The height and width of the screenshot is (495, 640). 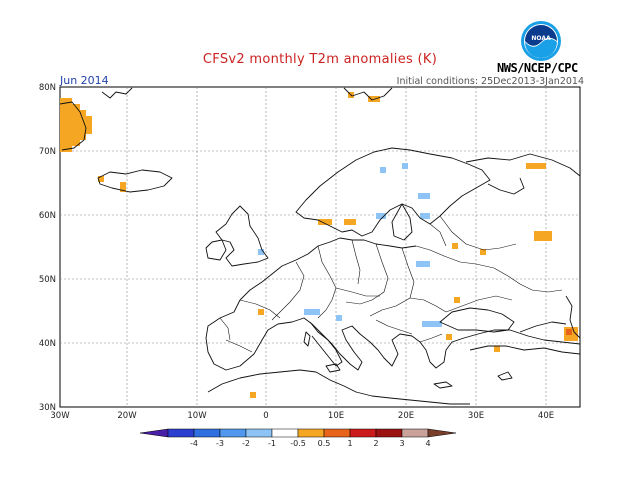 What do you see at coordinates (47, 344) in the screenshot?
I see `lat-tick-label: 40N` at bounding box center [47, 344].